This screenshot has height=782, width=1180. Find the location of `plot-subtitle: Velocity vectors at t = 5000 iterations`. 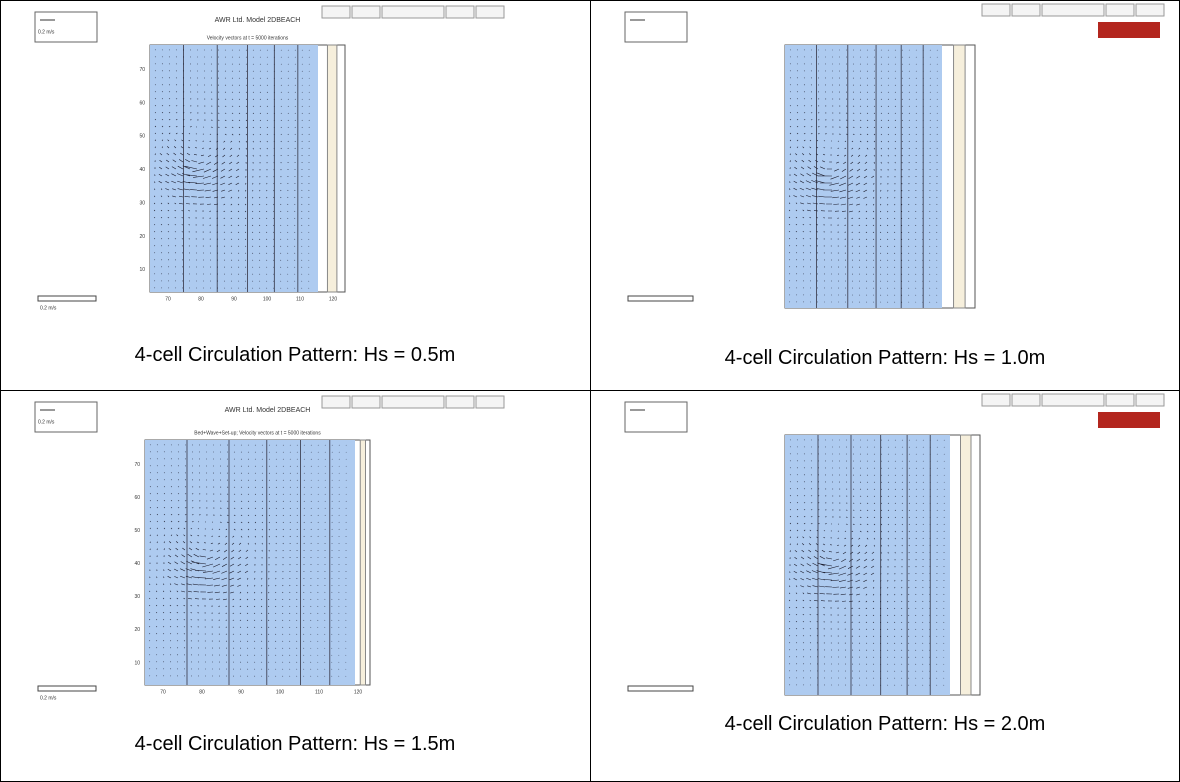

plot-subtitle: Velocity vectors at t = 5000 iterations is located at coordinates (248, 38).